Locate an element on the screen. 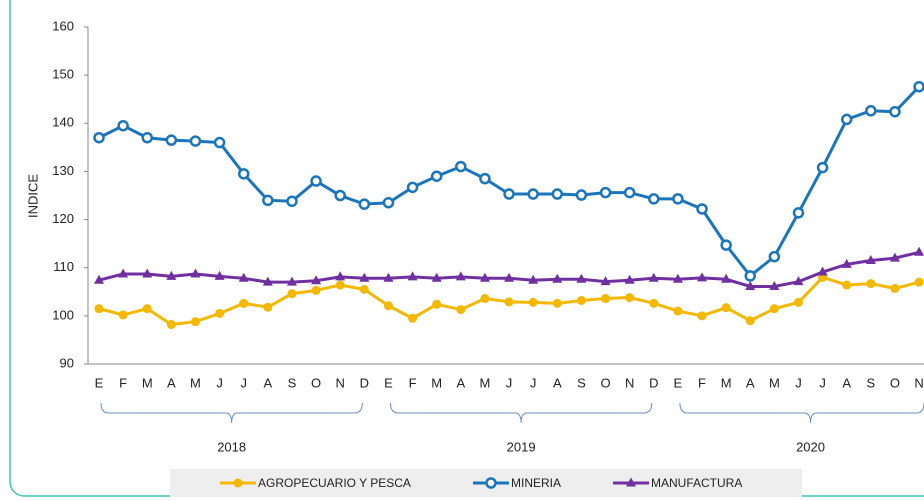  y-tick-label: 140 is located at coordinates (63, 122).